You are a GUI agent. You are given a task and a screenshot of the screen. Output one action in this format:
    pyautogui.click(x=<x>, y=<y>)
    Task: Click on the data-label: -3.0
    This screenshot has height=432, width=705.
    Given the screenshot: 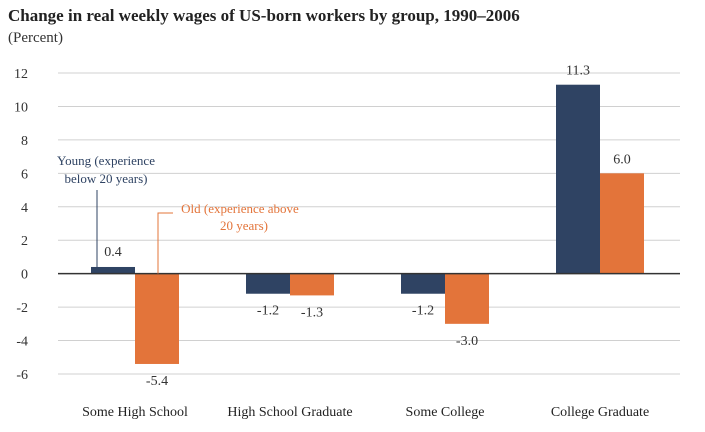 What is the action you would take?
    pyautogui.click(x=467, y=341)
    